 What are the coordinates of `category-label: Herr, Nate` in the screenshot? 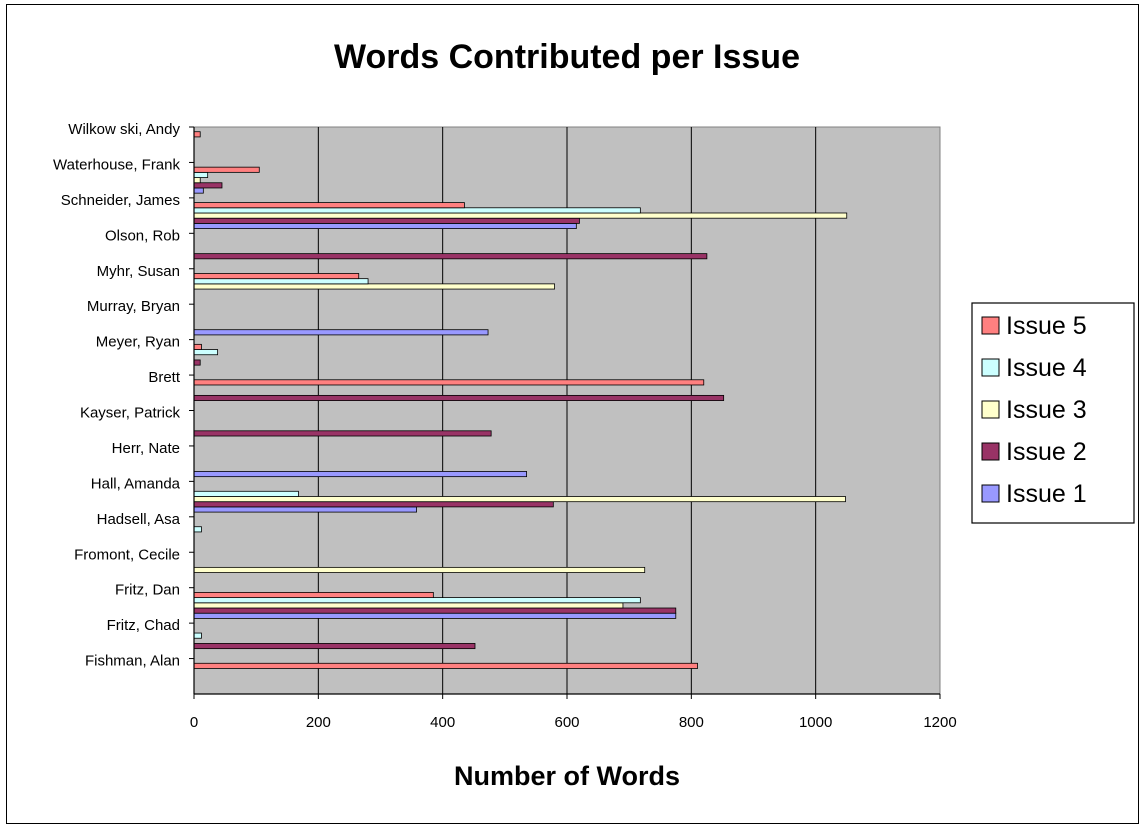 It's located at (146, 448).